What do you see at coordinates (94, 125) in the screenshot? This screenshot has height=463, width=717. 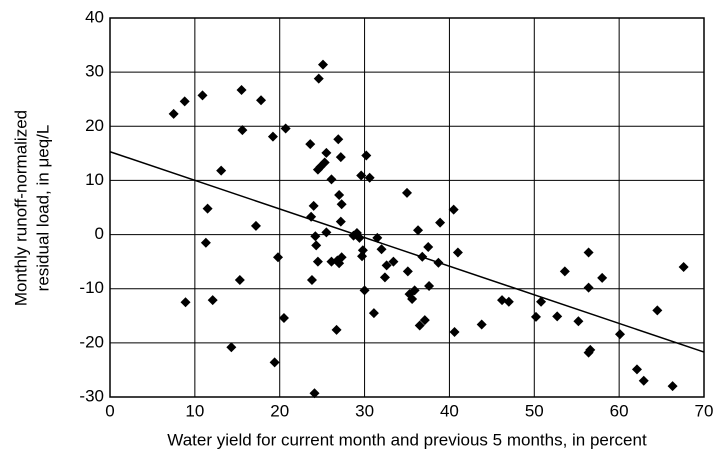 I see `y-tick-label: 20` at bounding box center [94, 125].